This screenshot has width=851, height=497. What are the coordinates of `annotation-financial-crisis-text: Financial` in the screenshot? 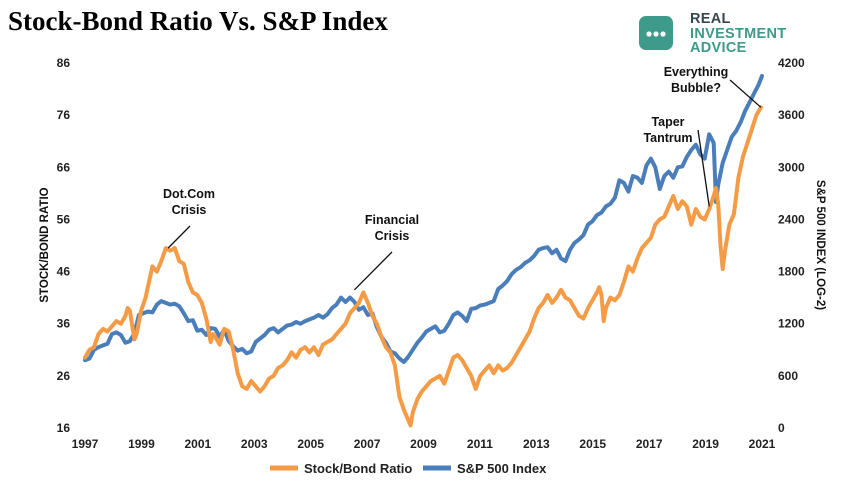 It's located at (392, 220).